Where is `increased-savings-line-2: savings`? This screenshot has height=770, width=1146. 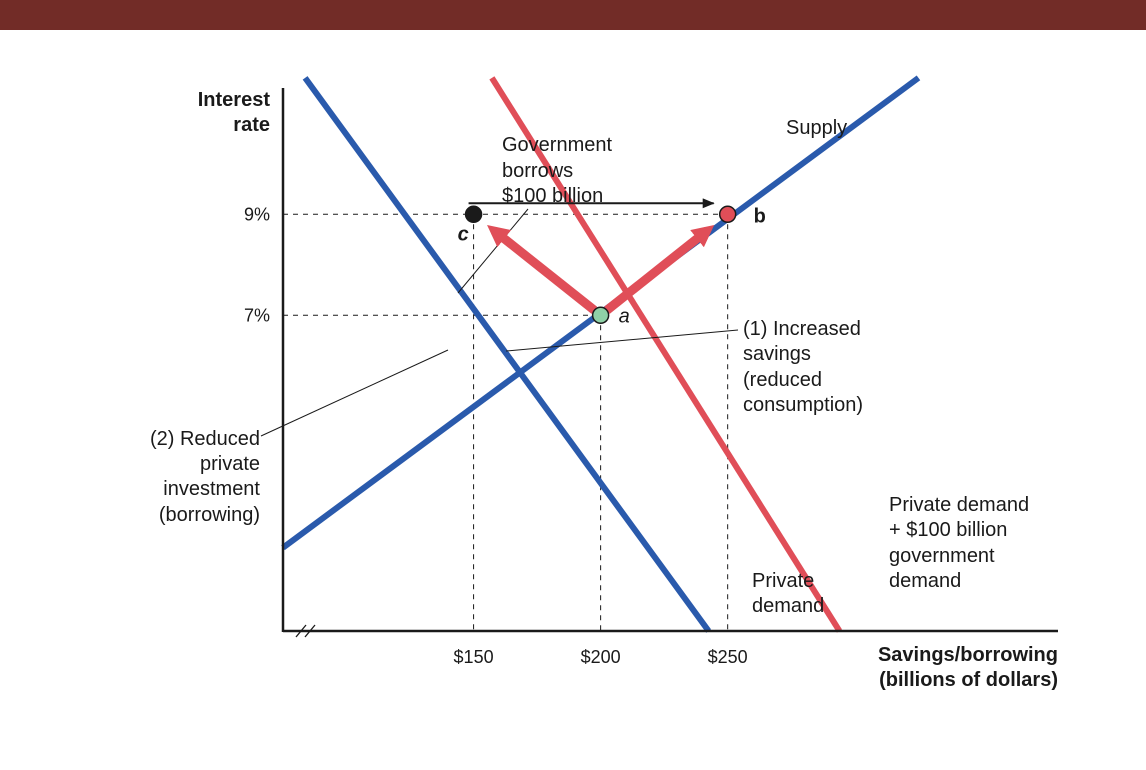 increased-savings-line-2: savings is located at coordinates (777, 354).